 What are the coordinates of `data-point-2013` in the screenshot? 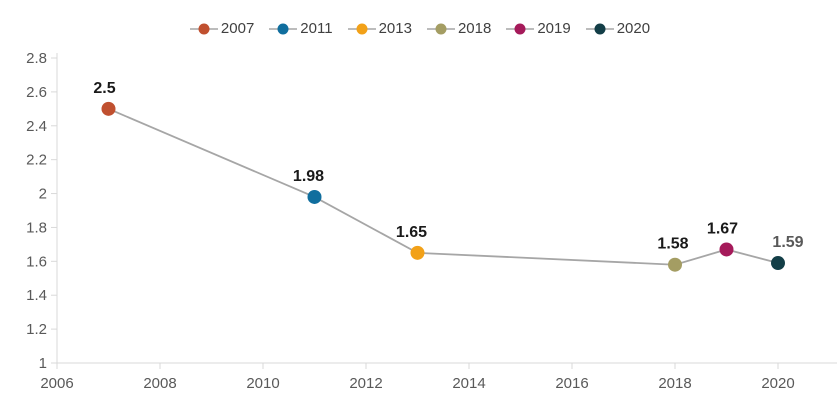 It's located at (417, 252).